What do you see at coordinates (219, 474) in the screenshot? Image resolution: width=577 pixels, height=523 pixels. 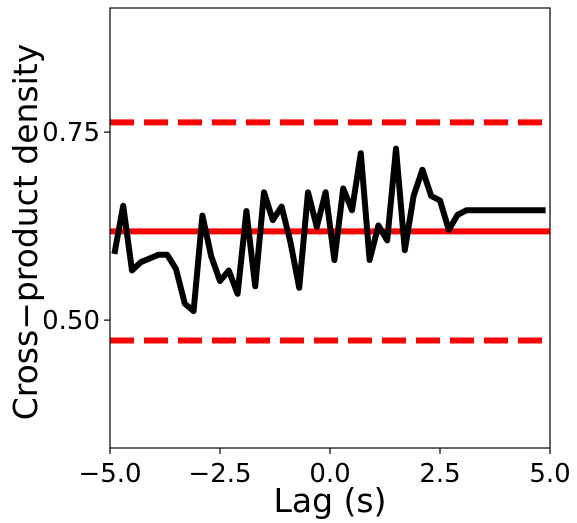 I see `x-tick-label: −2.5` at bounding box center [219, 474].